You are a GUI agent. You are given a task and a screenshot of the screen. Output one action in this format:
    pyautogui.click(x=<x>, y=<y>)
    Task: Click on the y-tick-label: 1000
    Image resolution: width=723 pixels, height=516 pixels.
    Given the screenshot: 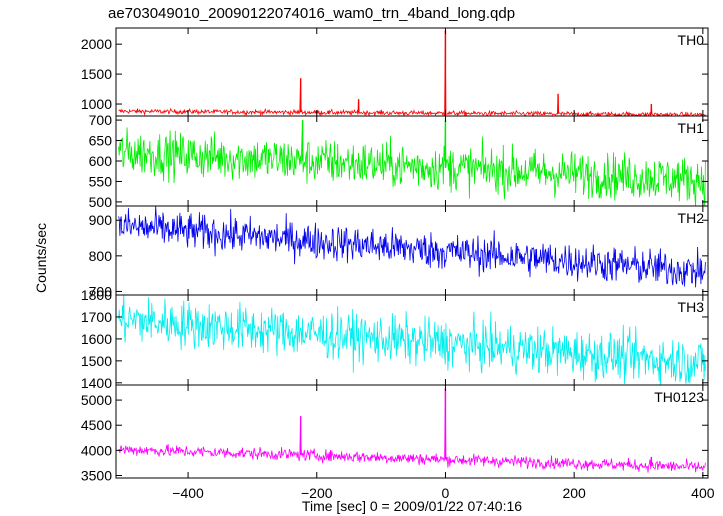 What is the action you would take?
    pyautogui.click(x=96, y=104)
    